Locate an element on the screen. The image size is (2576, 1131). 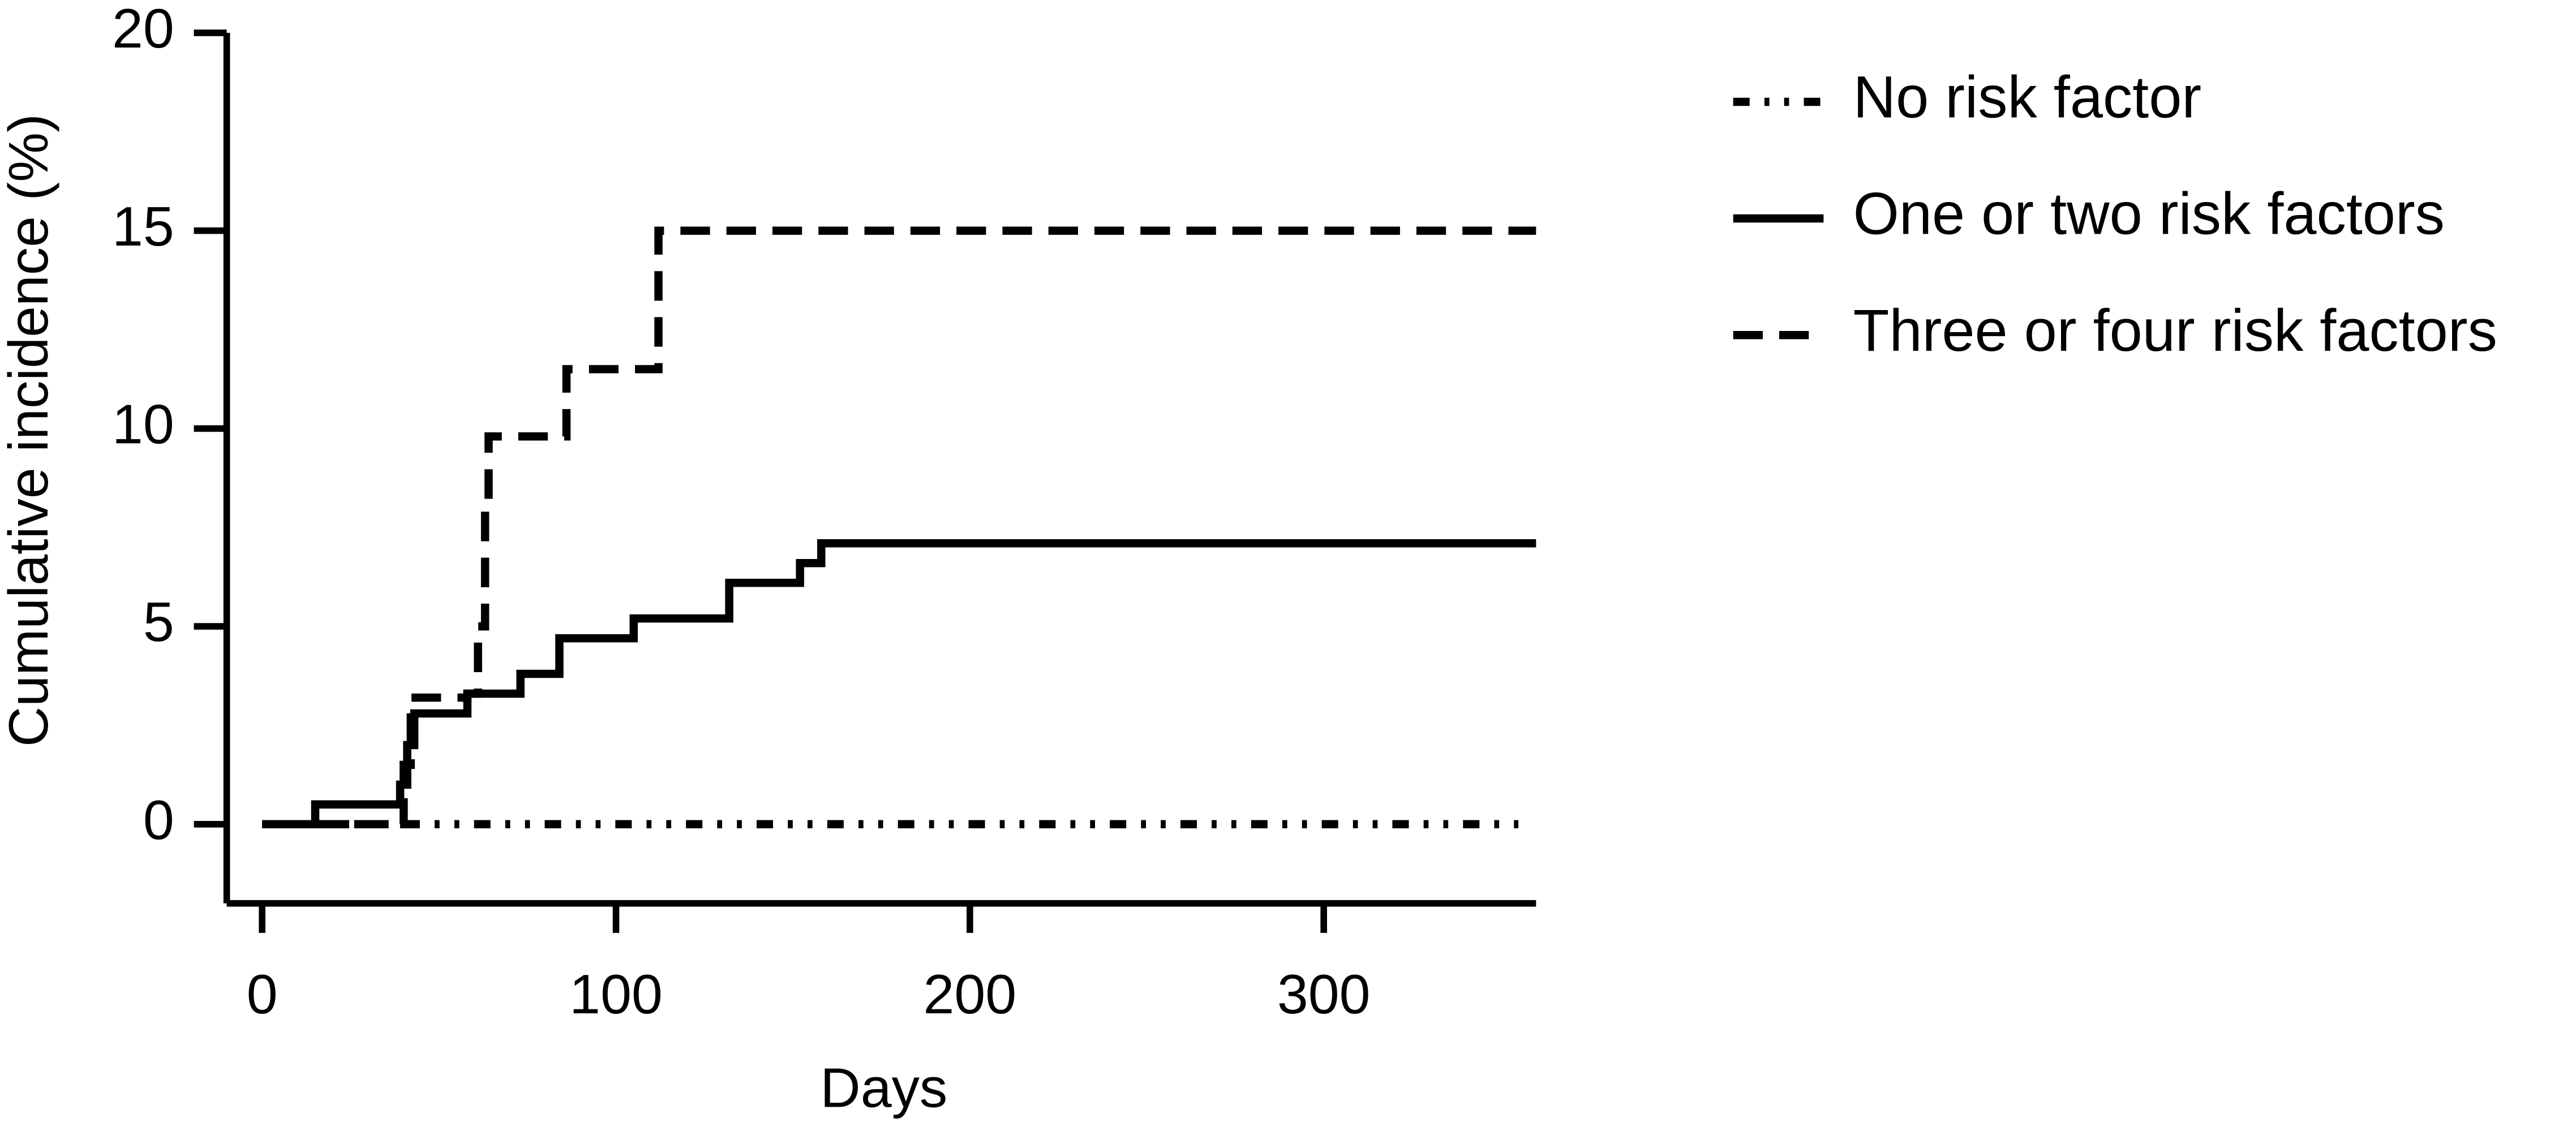
y-tick-label: 15 is located at coordinates (143, 226).